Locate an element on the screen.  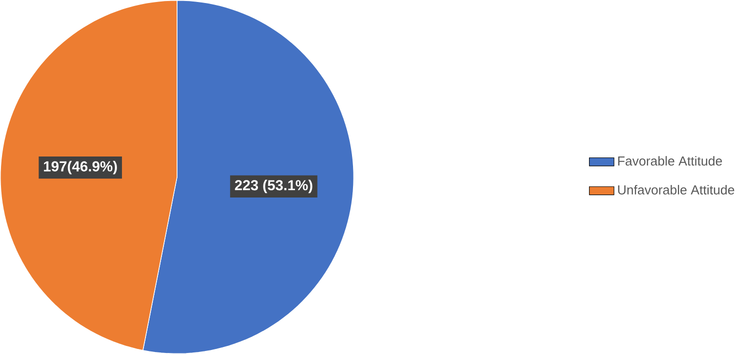
legend-label: Favorable Attitude is located at coordinates (670, 161).